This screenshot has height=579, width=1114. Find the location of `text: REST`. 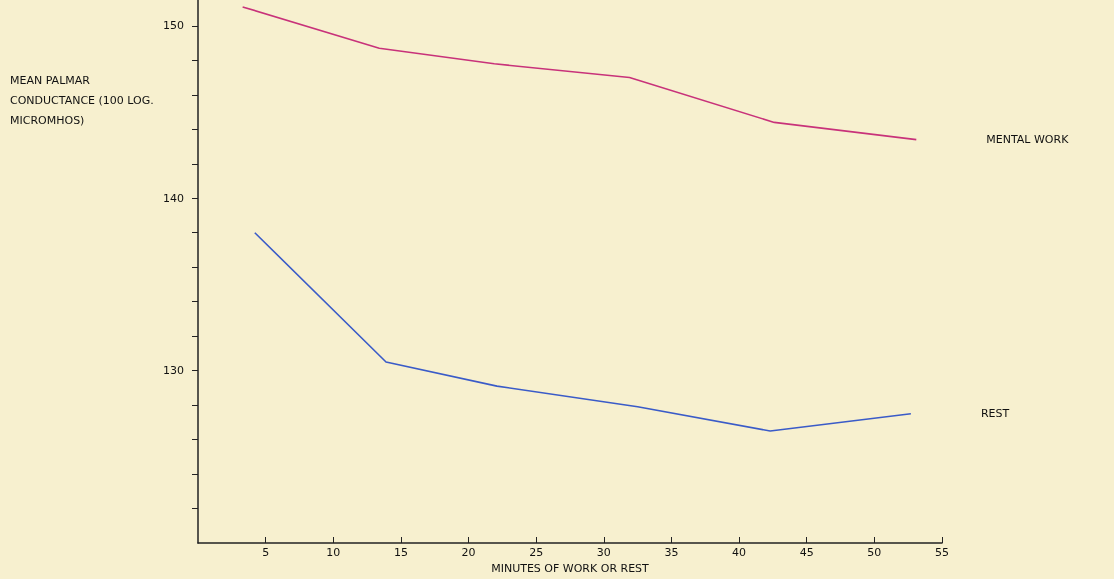

text: REST is located at coordinates (995, 414).